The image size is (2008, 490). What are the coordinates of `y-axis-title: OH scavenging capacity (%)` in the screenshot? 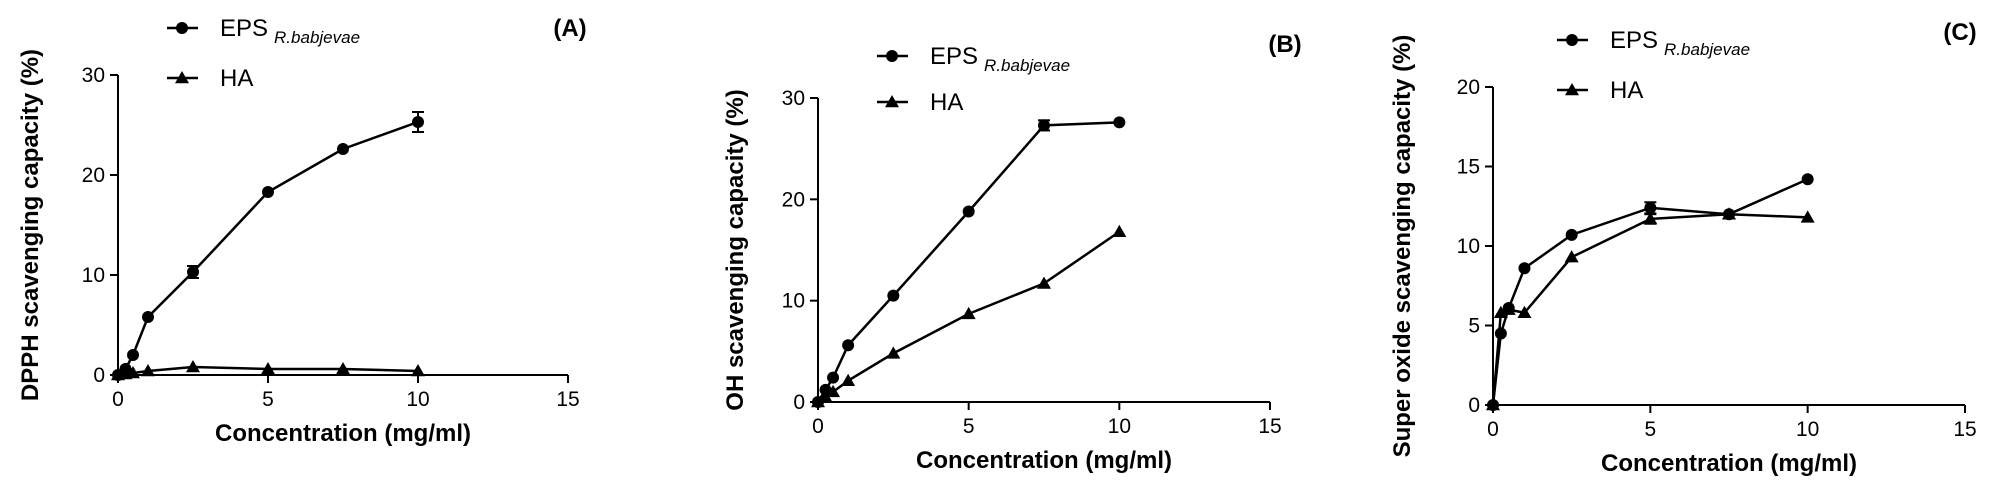 It's located at (735, 249).